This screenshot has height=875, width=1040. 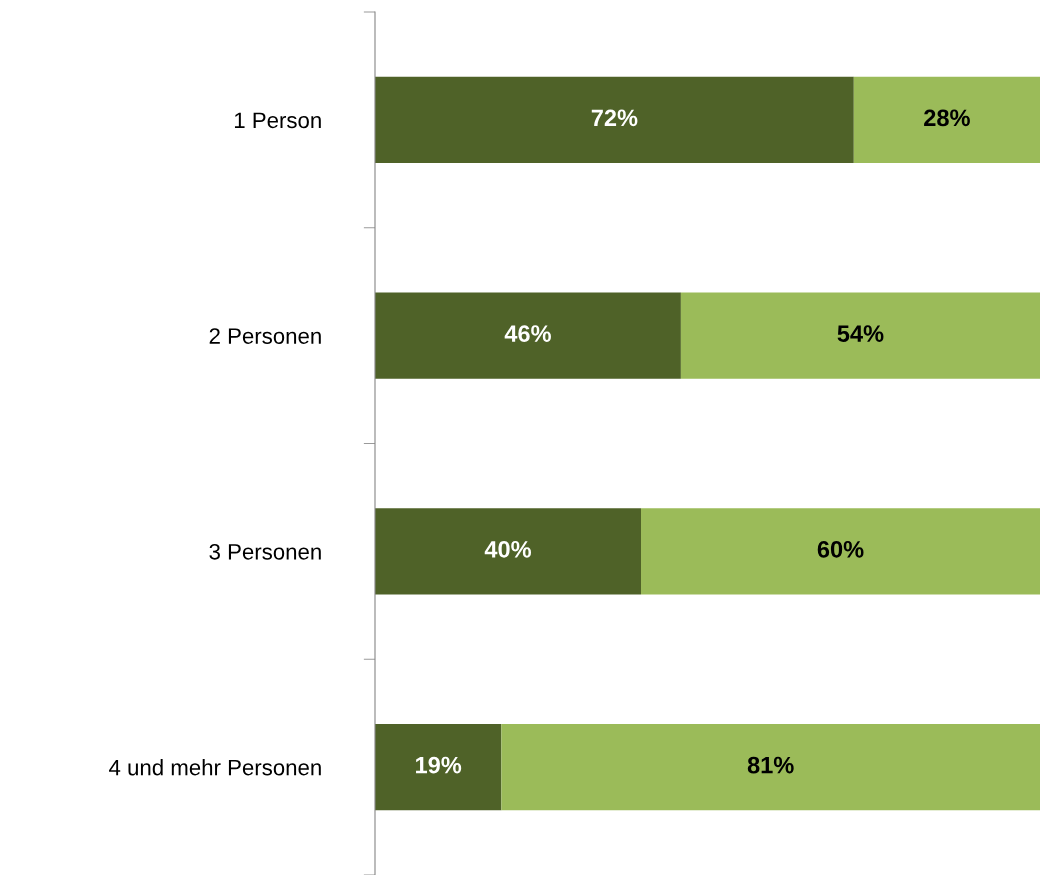 I want to click on data-label: 40%, so click(x=508, y=549).